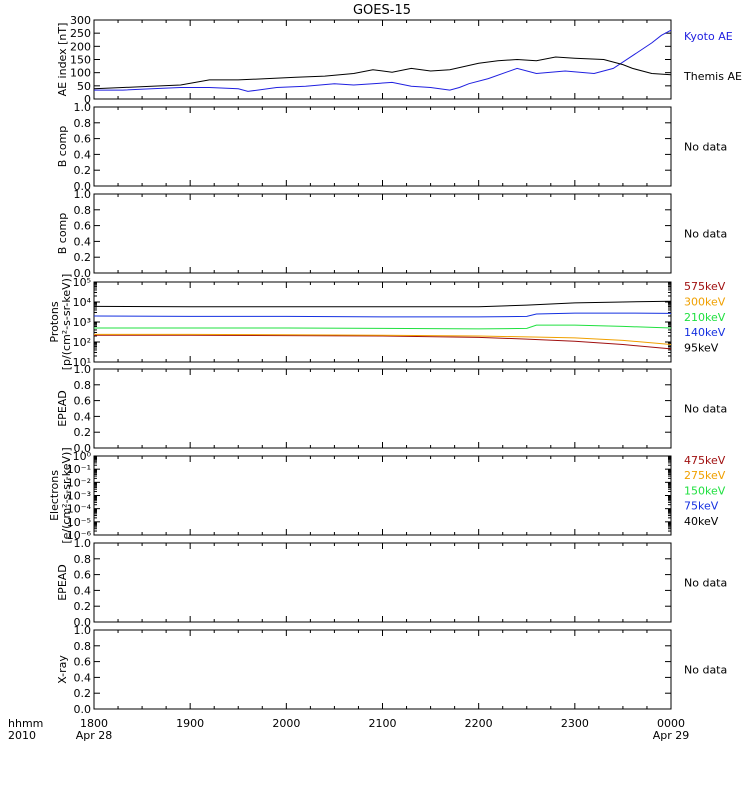 Image resolution: width=750 pixels, height=800 pixels. I want to click on legend-entry: 575keV, so click(705, 286).